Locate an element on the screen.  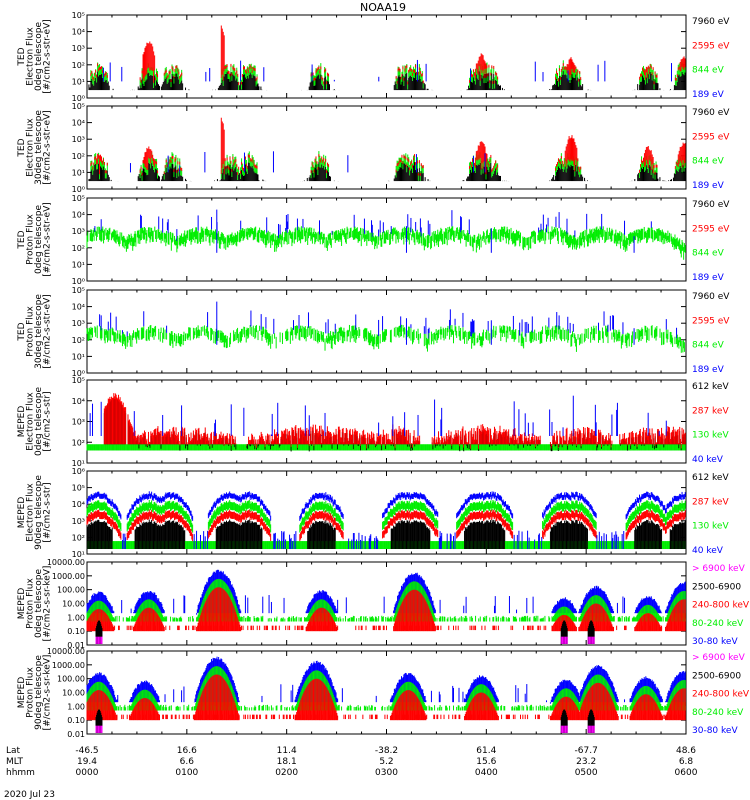
y-axis-label-line: [#/cm2-s-str] is located at coordinates (48, 421).